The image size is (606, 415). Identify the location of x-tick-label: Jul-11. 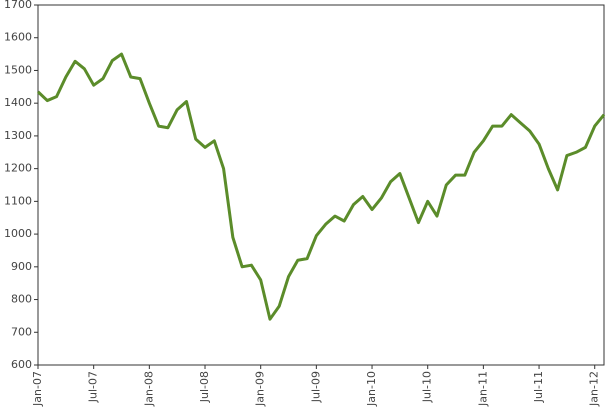
(538, 387).